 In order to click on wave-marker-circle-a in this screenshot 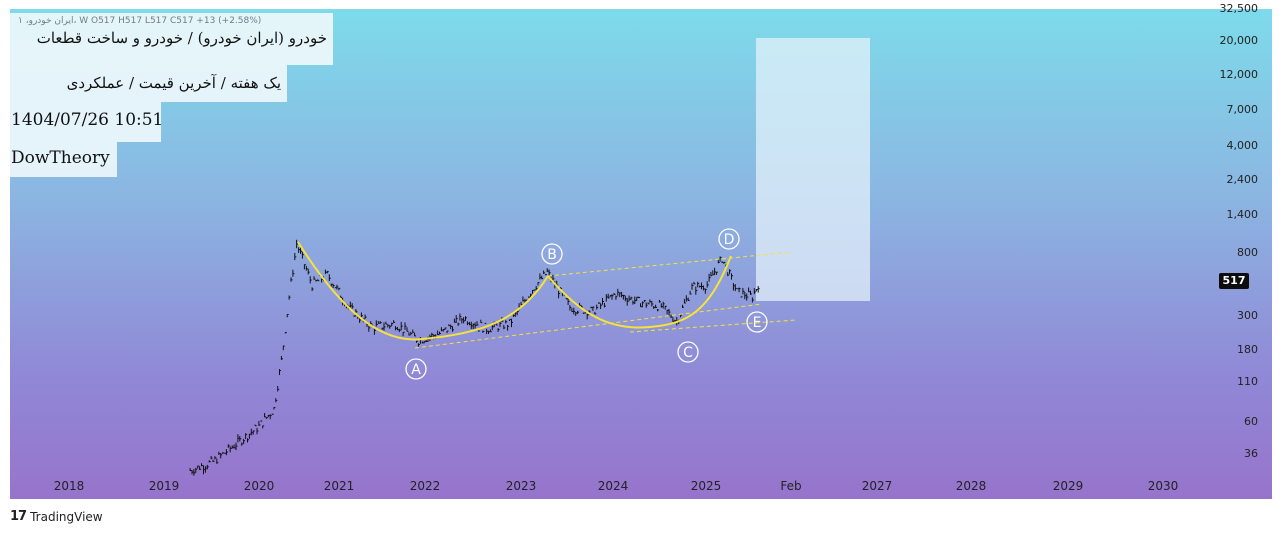, I will do `click(416, 369)`.